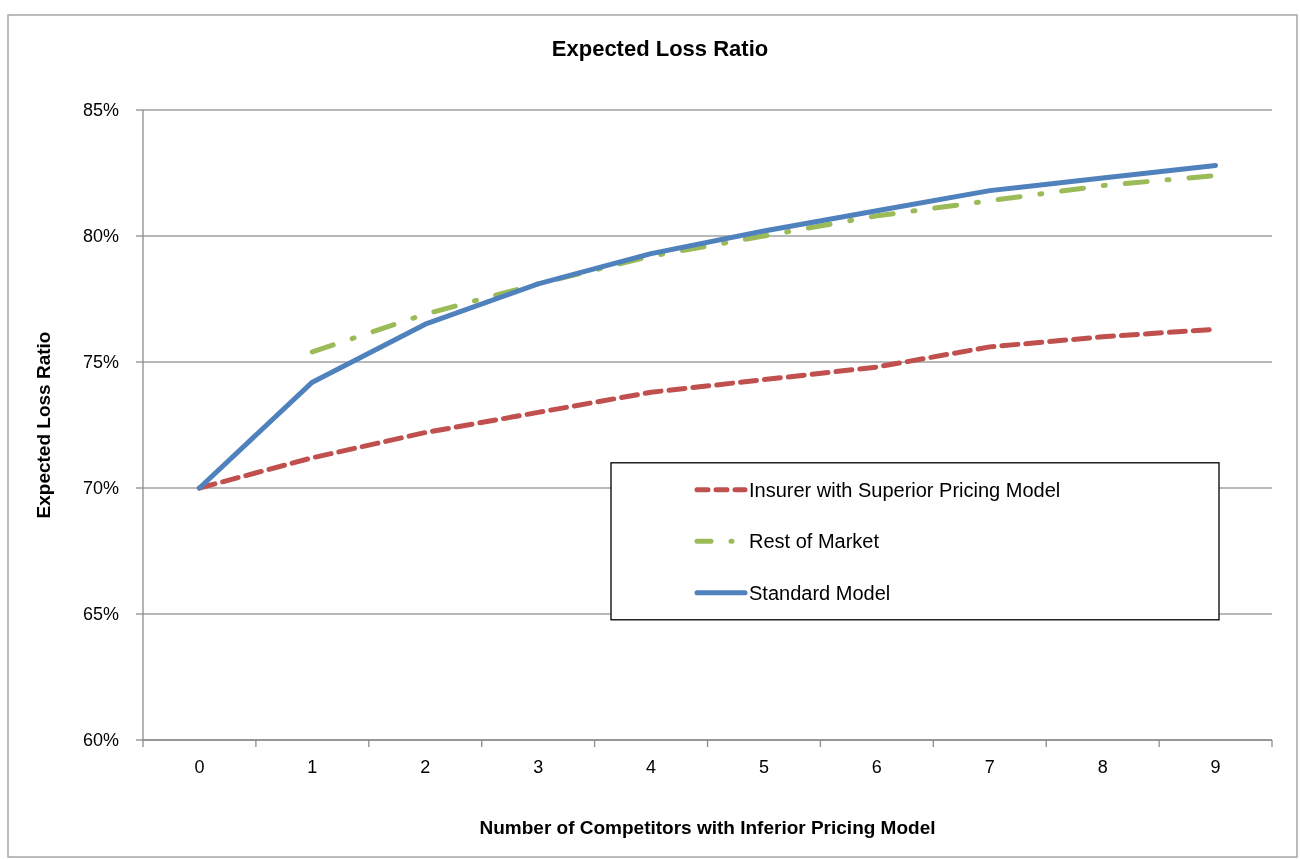 The image size is (1300, 859). What do you see at coordinates (199, 767) in the screenshot?
I see `x-tick-label: 0` at bounding box center [199, 767].